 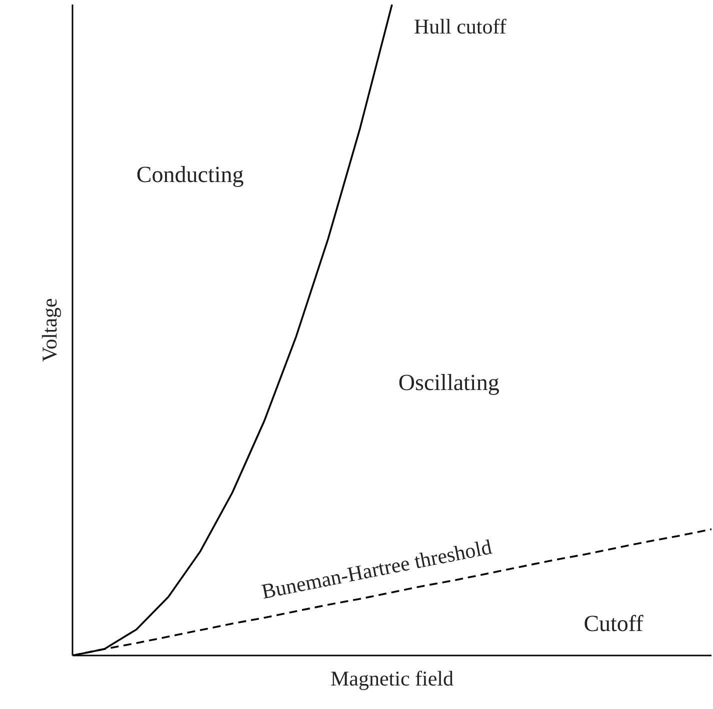 I want to click on annotation: Cutoff, so click(x=614, y=623).